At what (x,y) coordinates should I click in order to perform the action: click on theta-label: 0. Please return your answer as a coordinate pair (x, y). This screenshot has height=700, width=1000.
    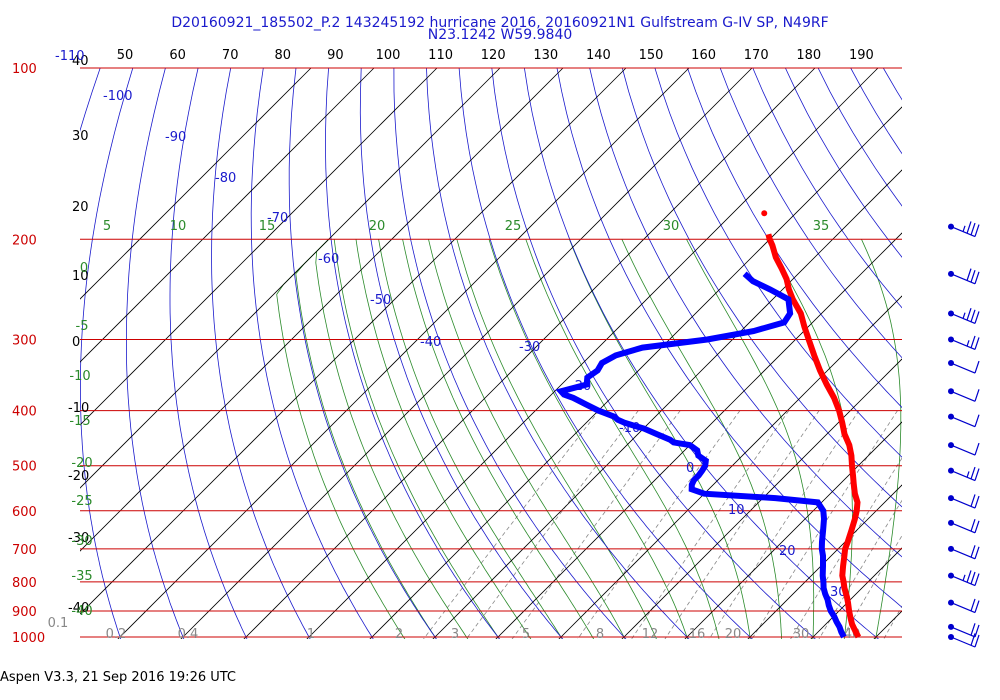
    Looking at the image, I should click on (690, 468).